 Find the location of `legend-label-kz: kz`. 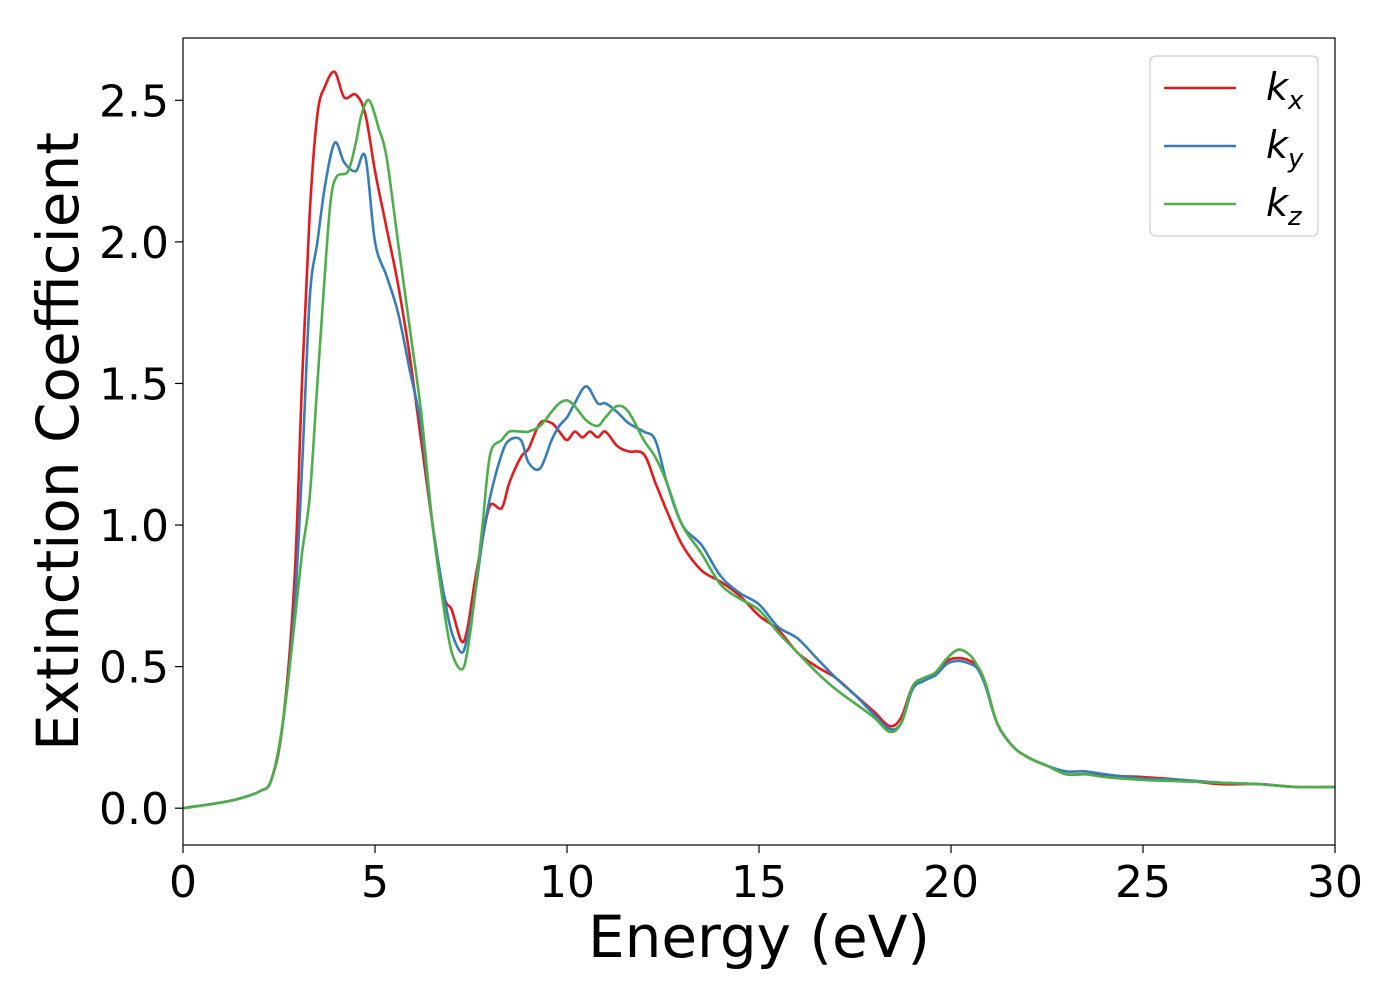

legend-label-kz: kz is located at coordinates (1284, 206).